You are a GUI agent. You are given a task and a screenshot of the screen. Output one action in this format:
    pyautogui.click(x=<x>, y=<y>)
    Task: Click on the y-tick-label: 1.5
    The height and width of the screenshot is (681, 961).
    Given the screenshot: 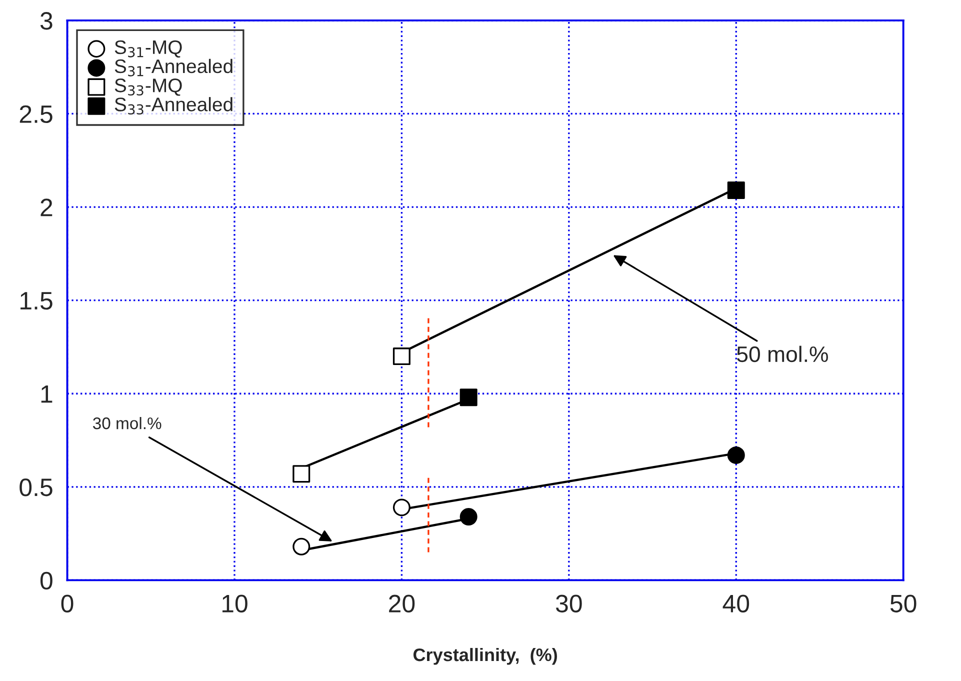 What is the action you would take?
    pyautogui.click(x=36, y=301)
    